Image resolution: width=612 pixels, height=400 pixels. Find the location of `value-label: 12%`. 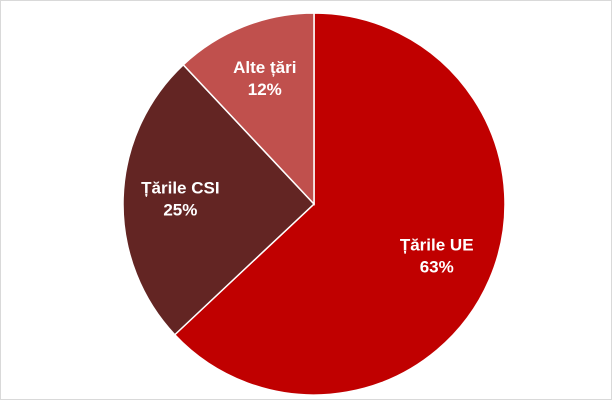

value-label: 12% is located at coordinates (265, 89).